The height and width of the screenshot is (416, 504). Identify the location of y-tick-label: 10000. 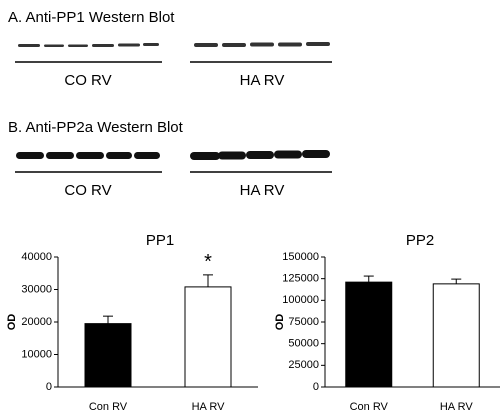
(36, 354).